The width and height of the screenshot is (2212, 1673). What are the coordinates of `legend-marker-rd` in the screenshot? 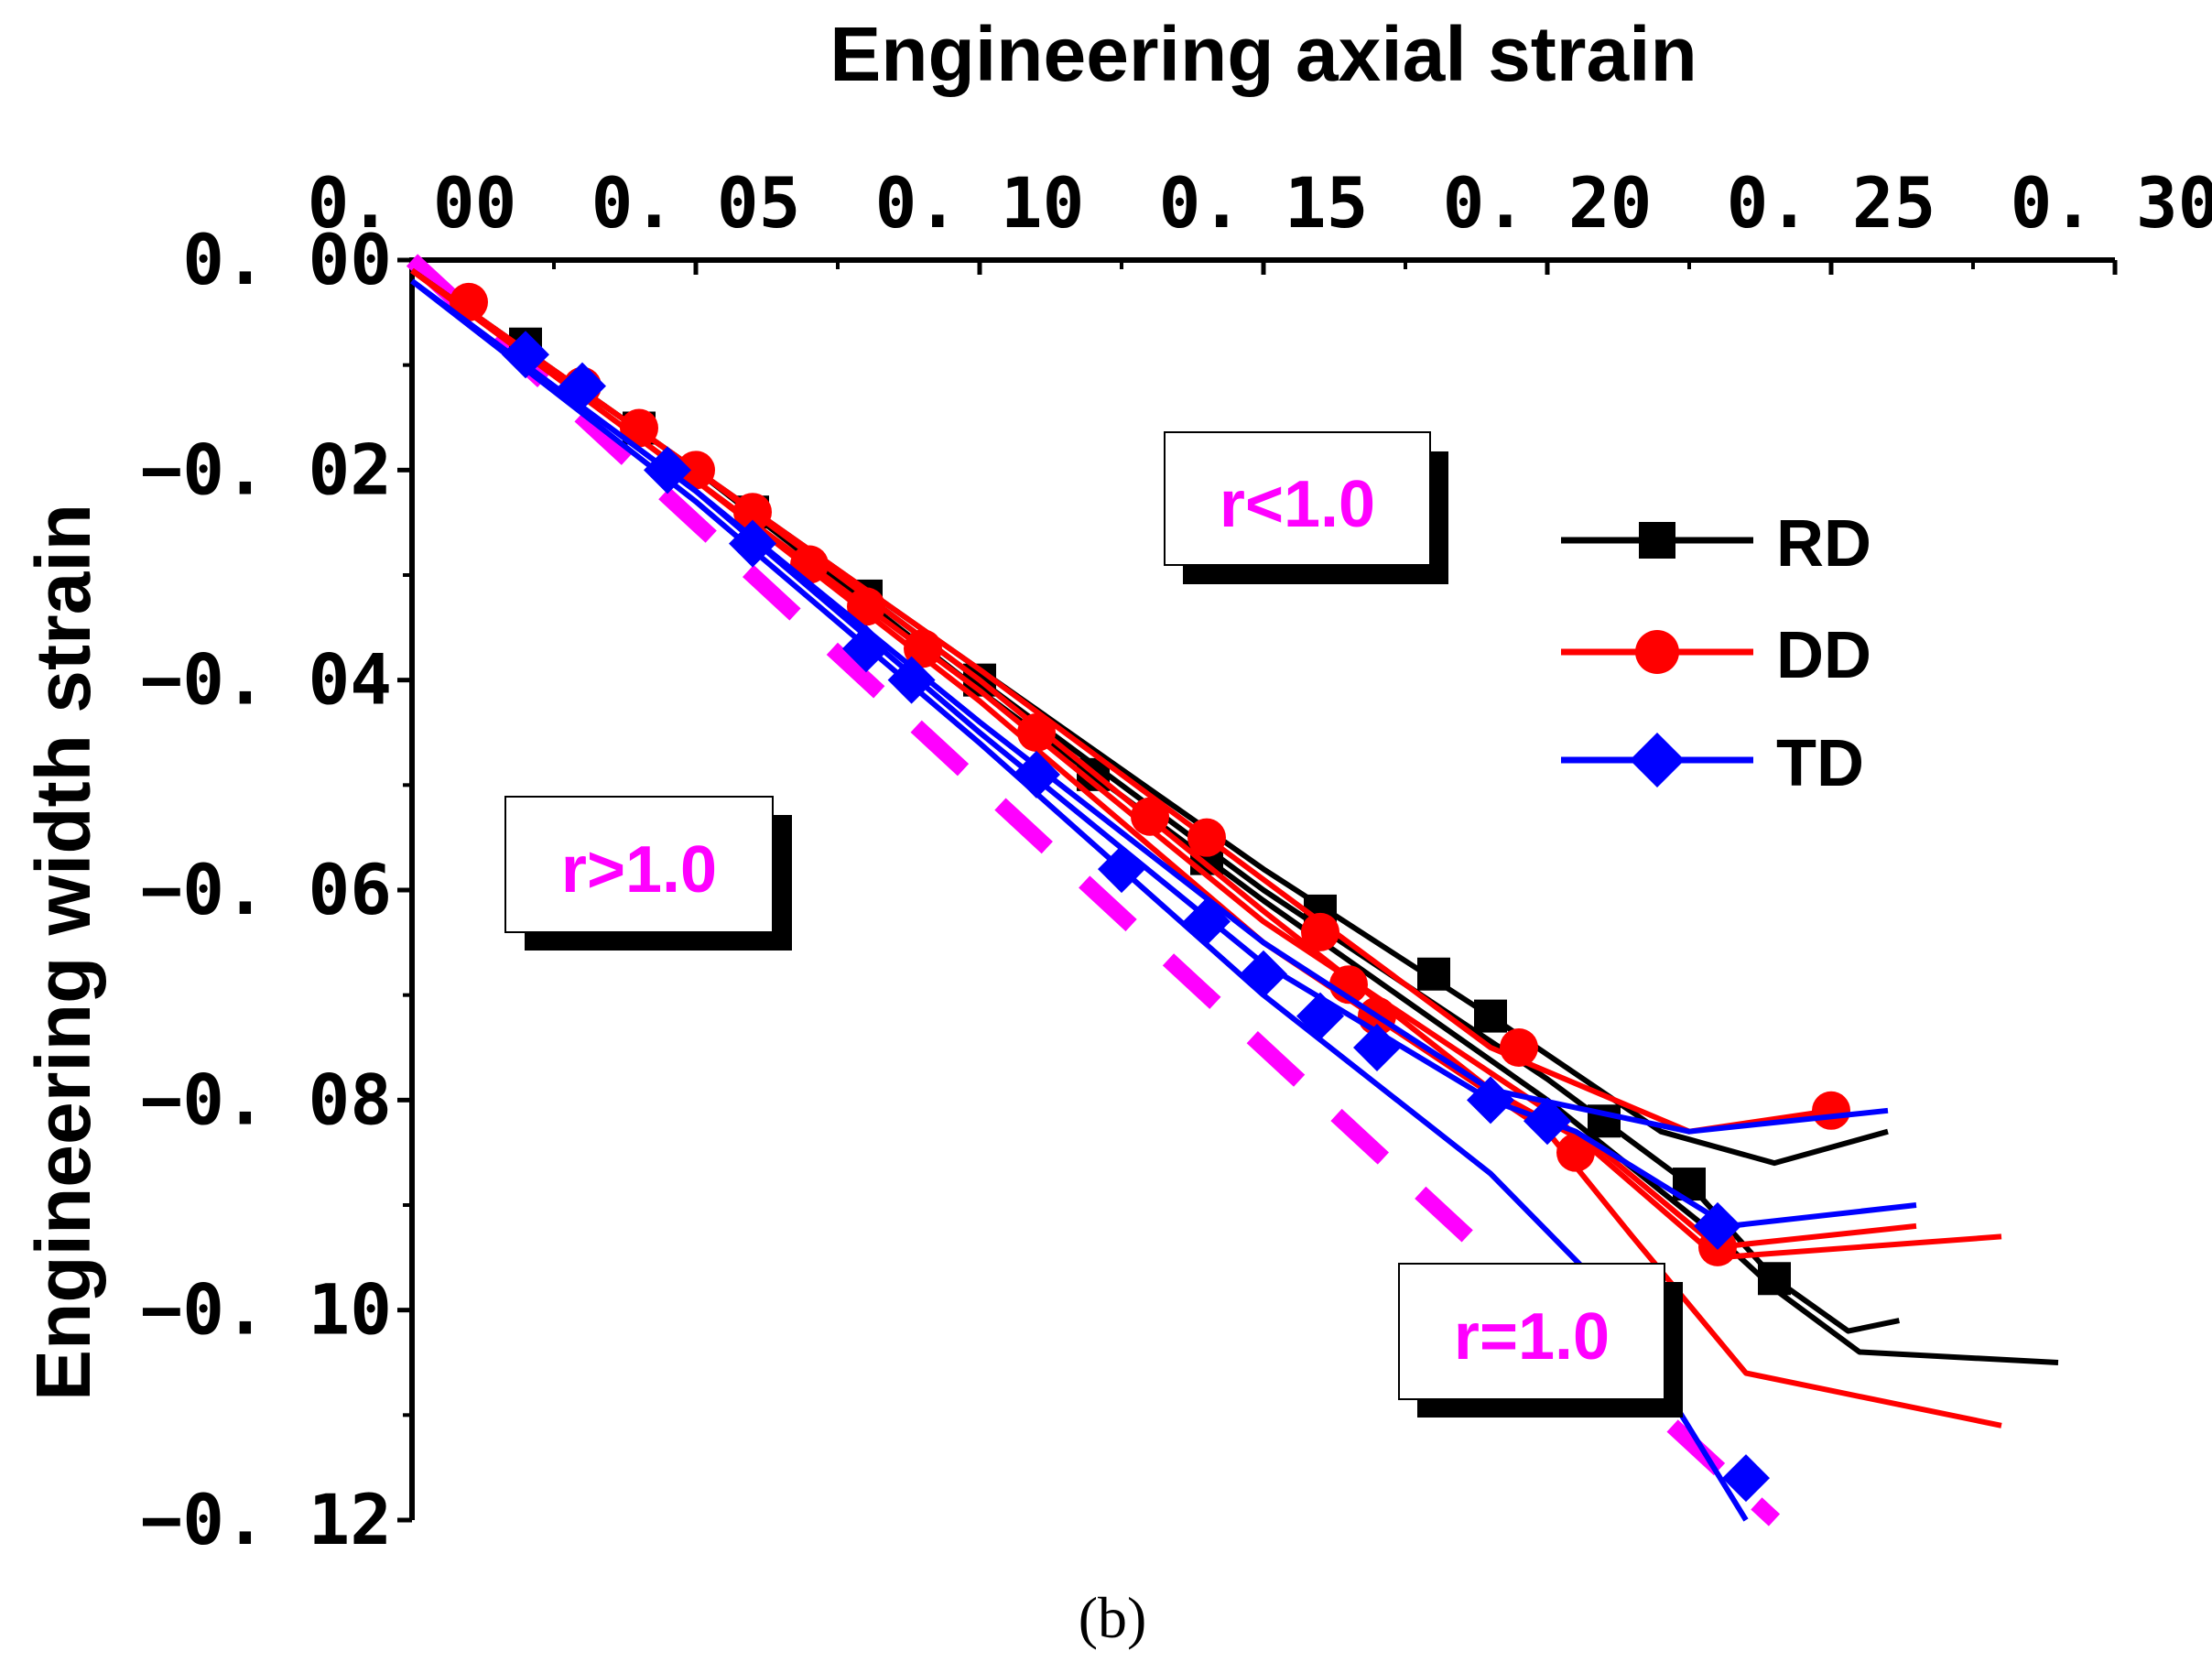 It's located at (1657, 540).